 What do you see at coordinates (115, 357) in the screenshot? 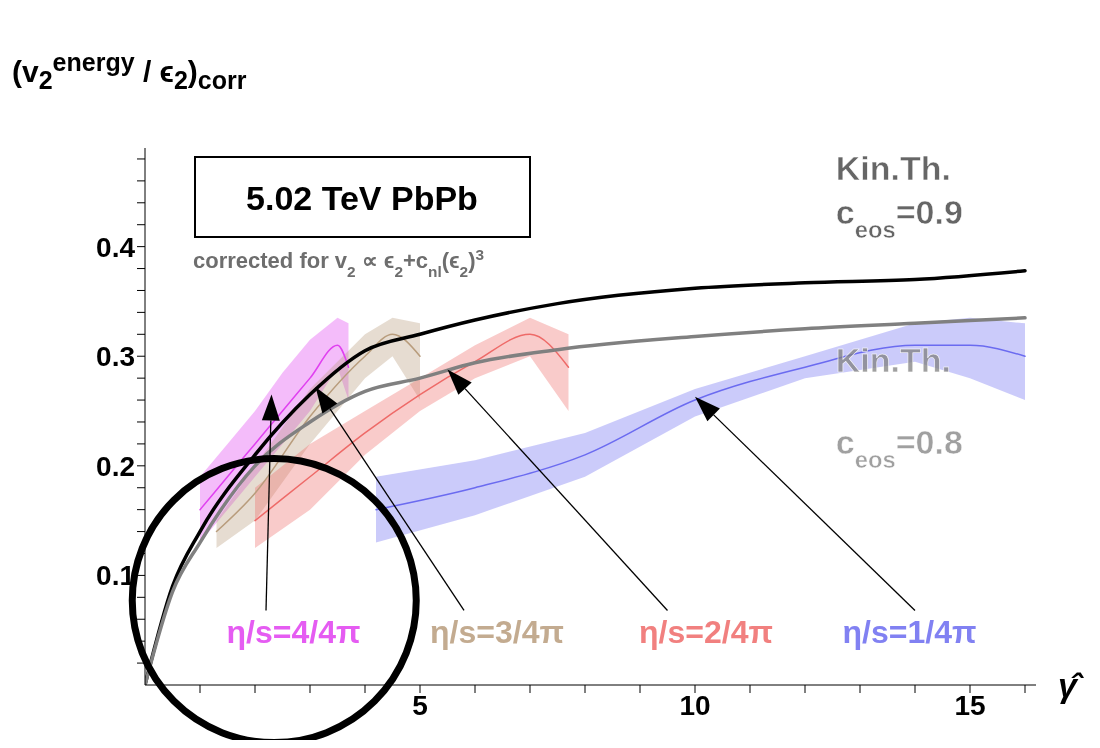
I see `y-tick-label: 0.3` at bounding box center [115, 357].